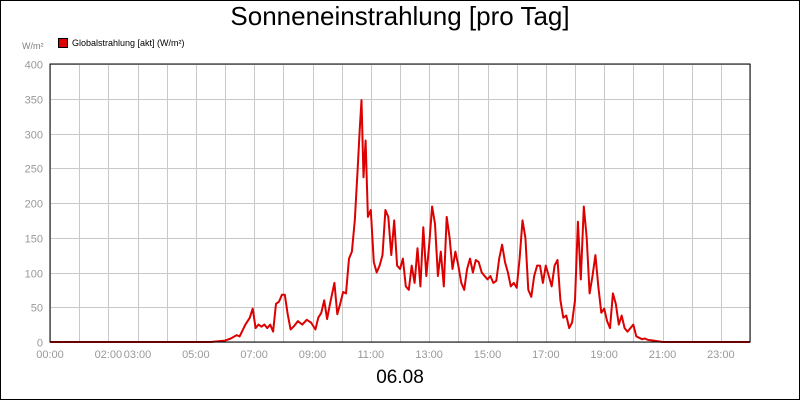 Image resolution: width=800 pixels, height=400 pixels. What do you see at coordinates (34, 101) in the screenshot?
I see `y-tick-label: 350` at bounding box center [34, 101].